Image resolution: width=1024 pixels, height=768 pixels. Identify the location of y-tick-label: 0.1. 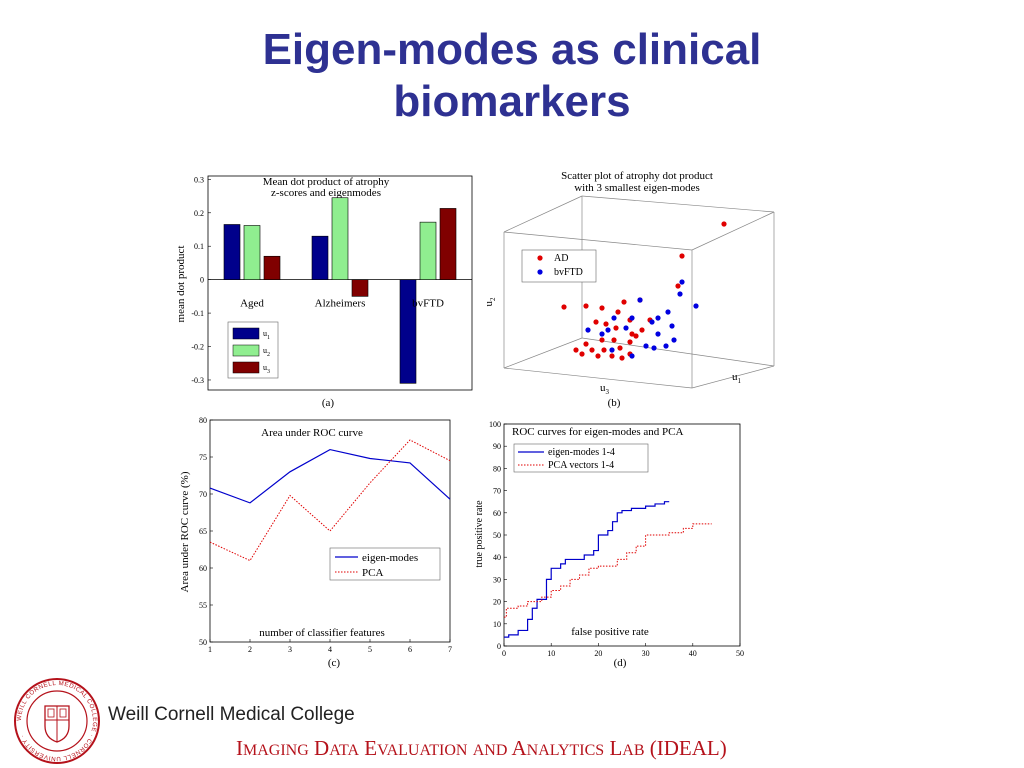
(199, 246).